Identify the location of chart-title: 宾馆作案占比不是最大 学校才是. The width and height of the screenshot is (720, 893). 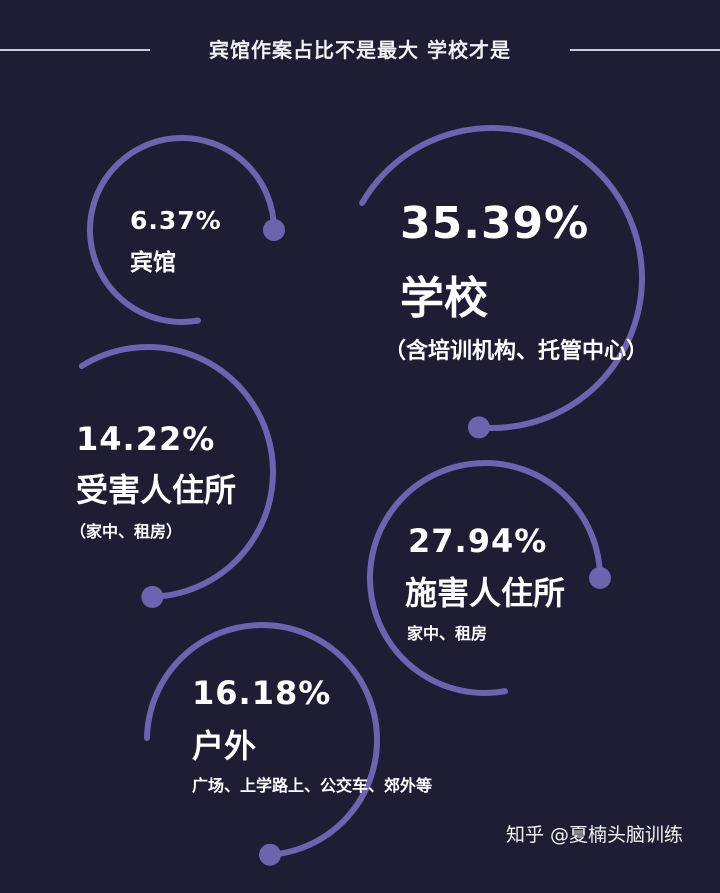
(360, 50).